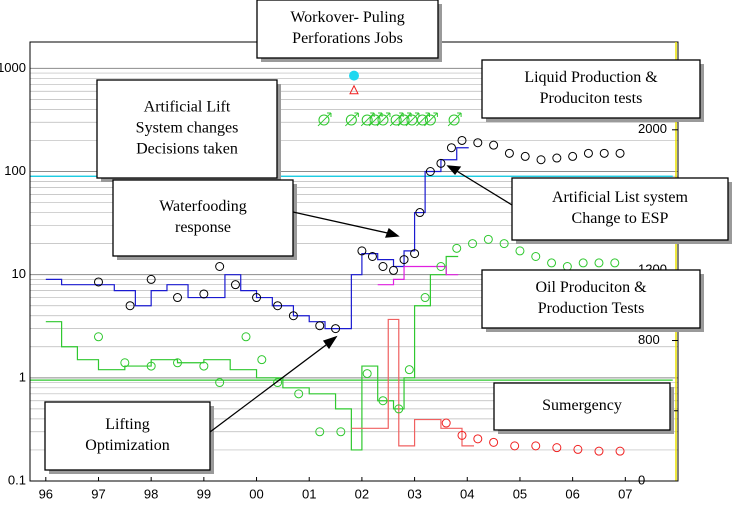 The width and height of the screenshot is (732, 508). What do you see at coordinates (127, 424) in the screenshot?
I see `annotation-text: Lifting` at bounding box center [127, 424].